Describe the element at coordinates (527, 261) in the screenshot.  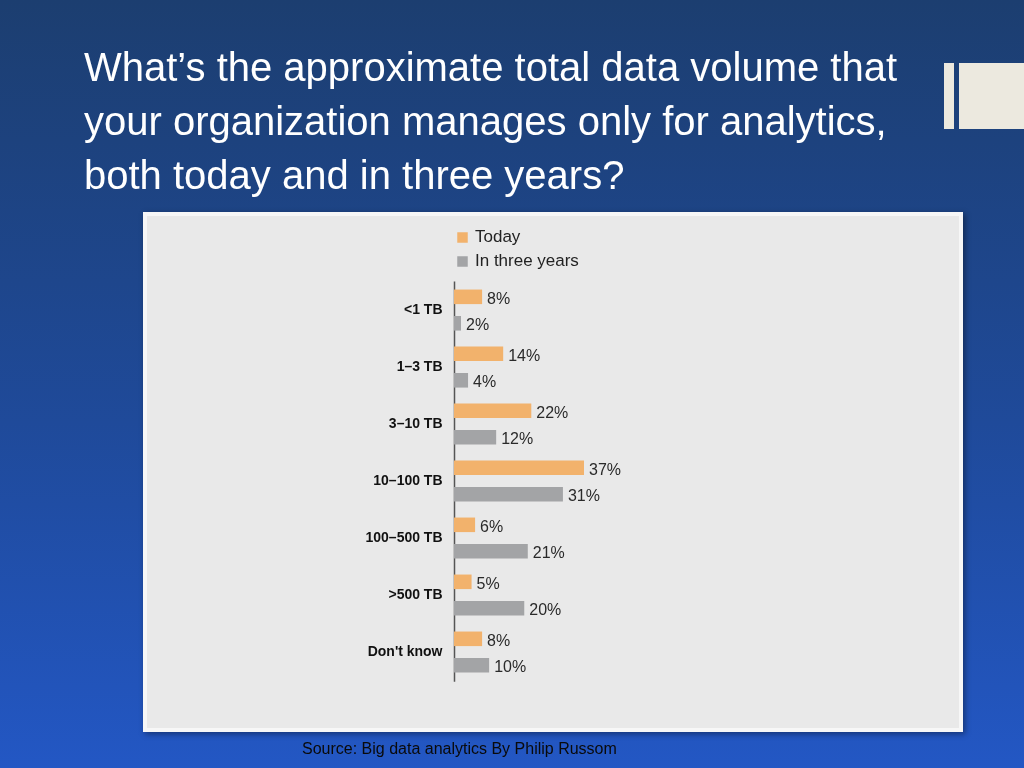
I see `legend-label: In three years` at that location.